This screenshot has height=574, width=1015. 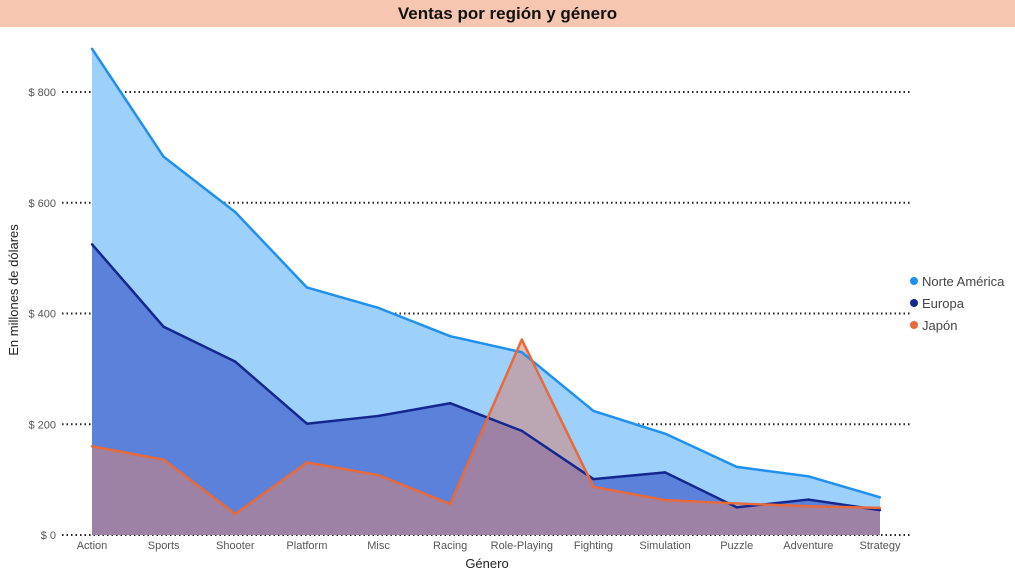 I want to click on x-tick-label: Strategy, so click(x=880, y=546).